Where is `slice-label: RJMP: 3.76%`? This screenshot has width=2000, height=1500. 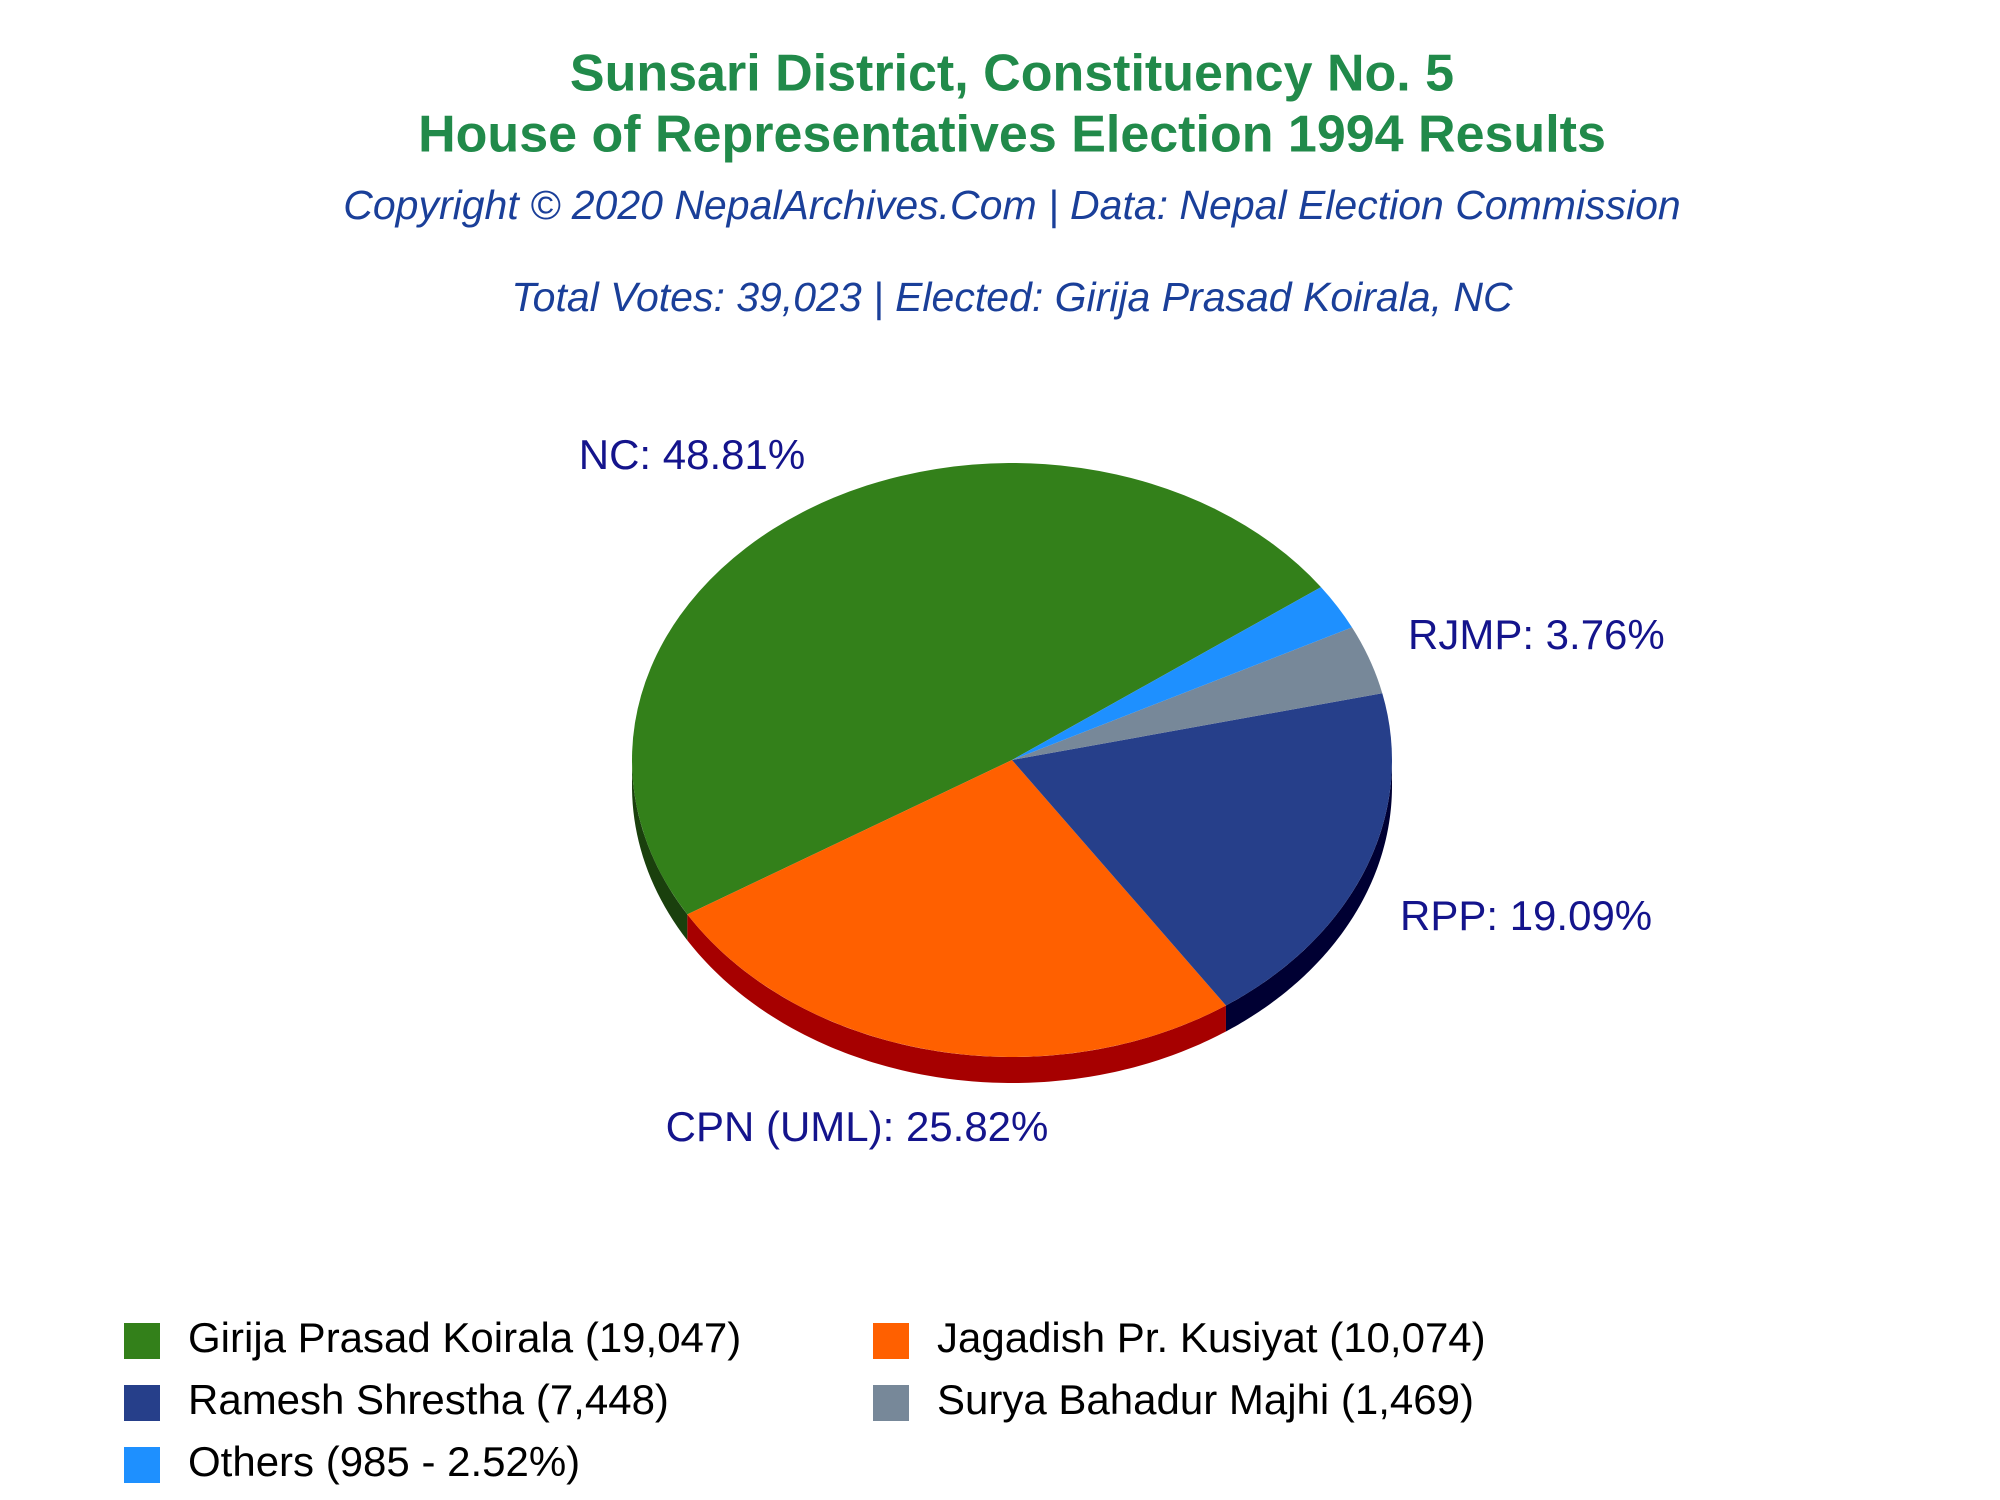
slice-label: RJMP: 3.76% is located at coordinates (1536, 634).